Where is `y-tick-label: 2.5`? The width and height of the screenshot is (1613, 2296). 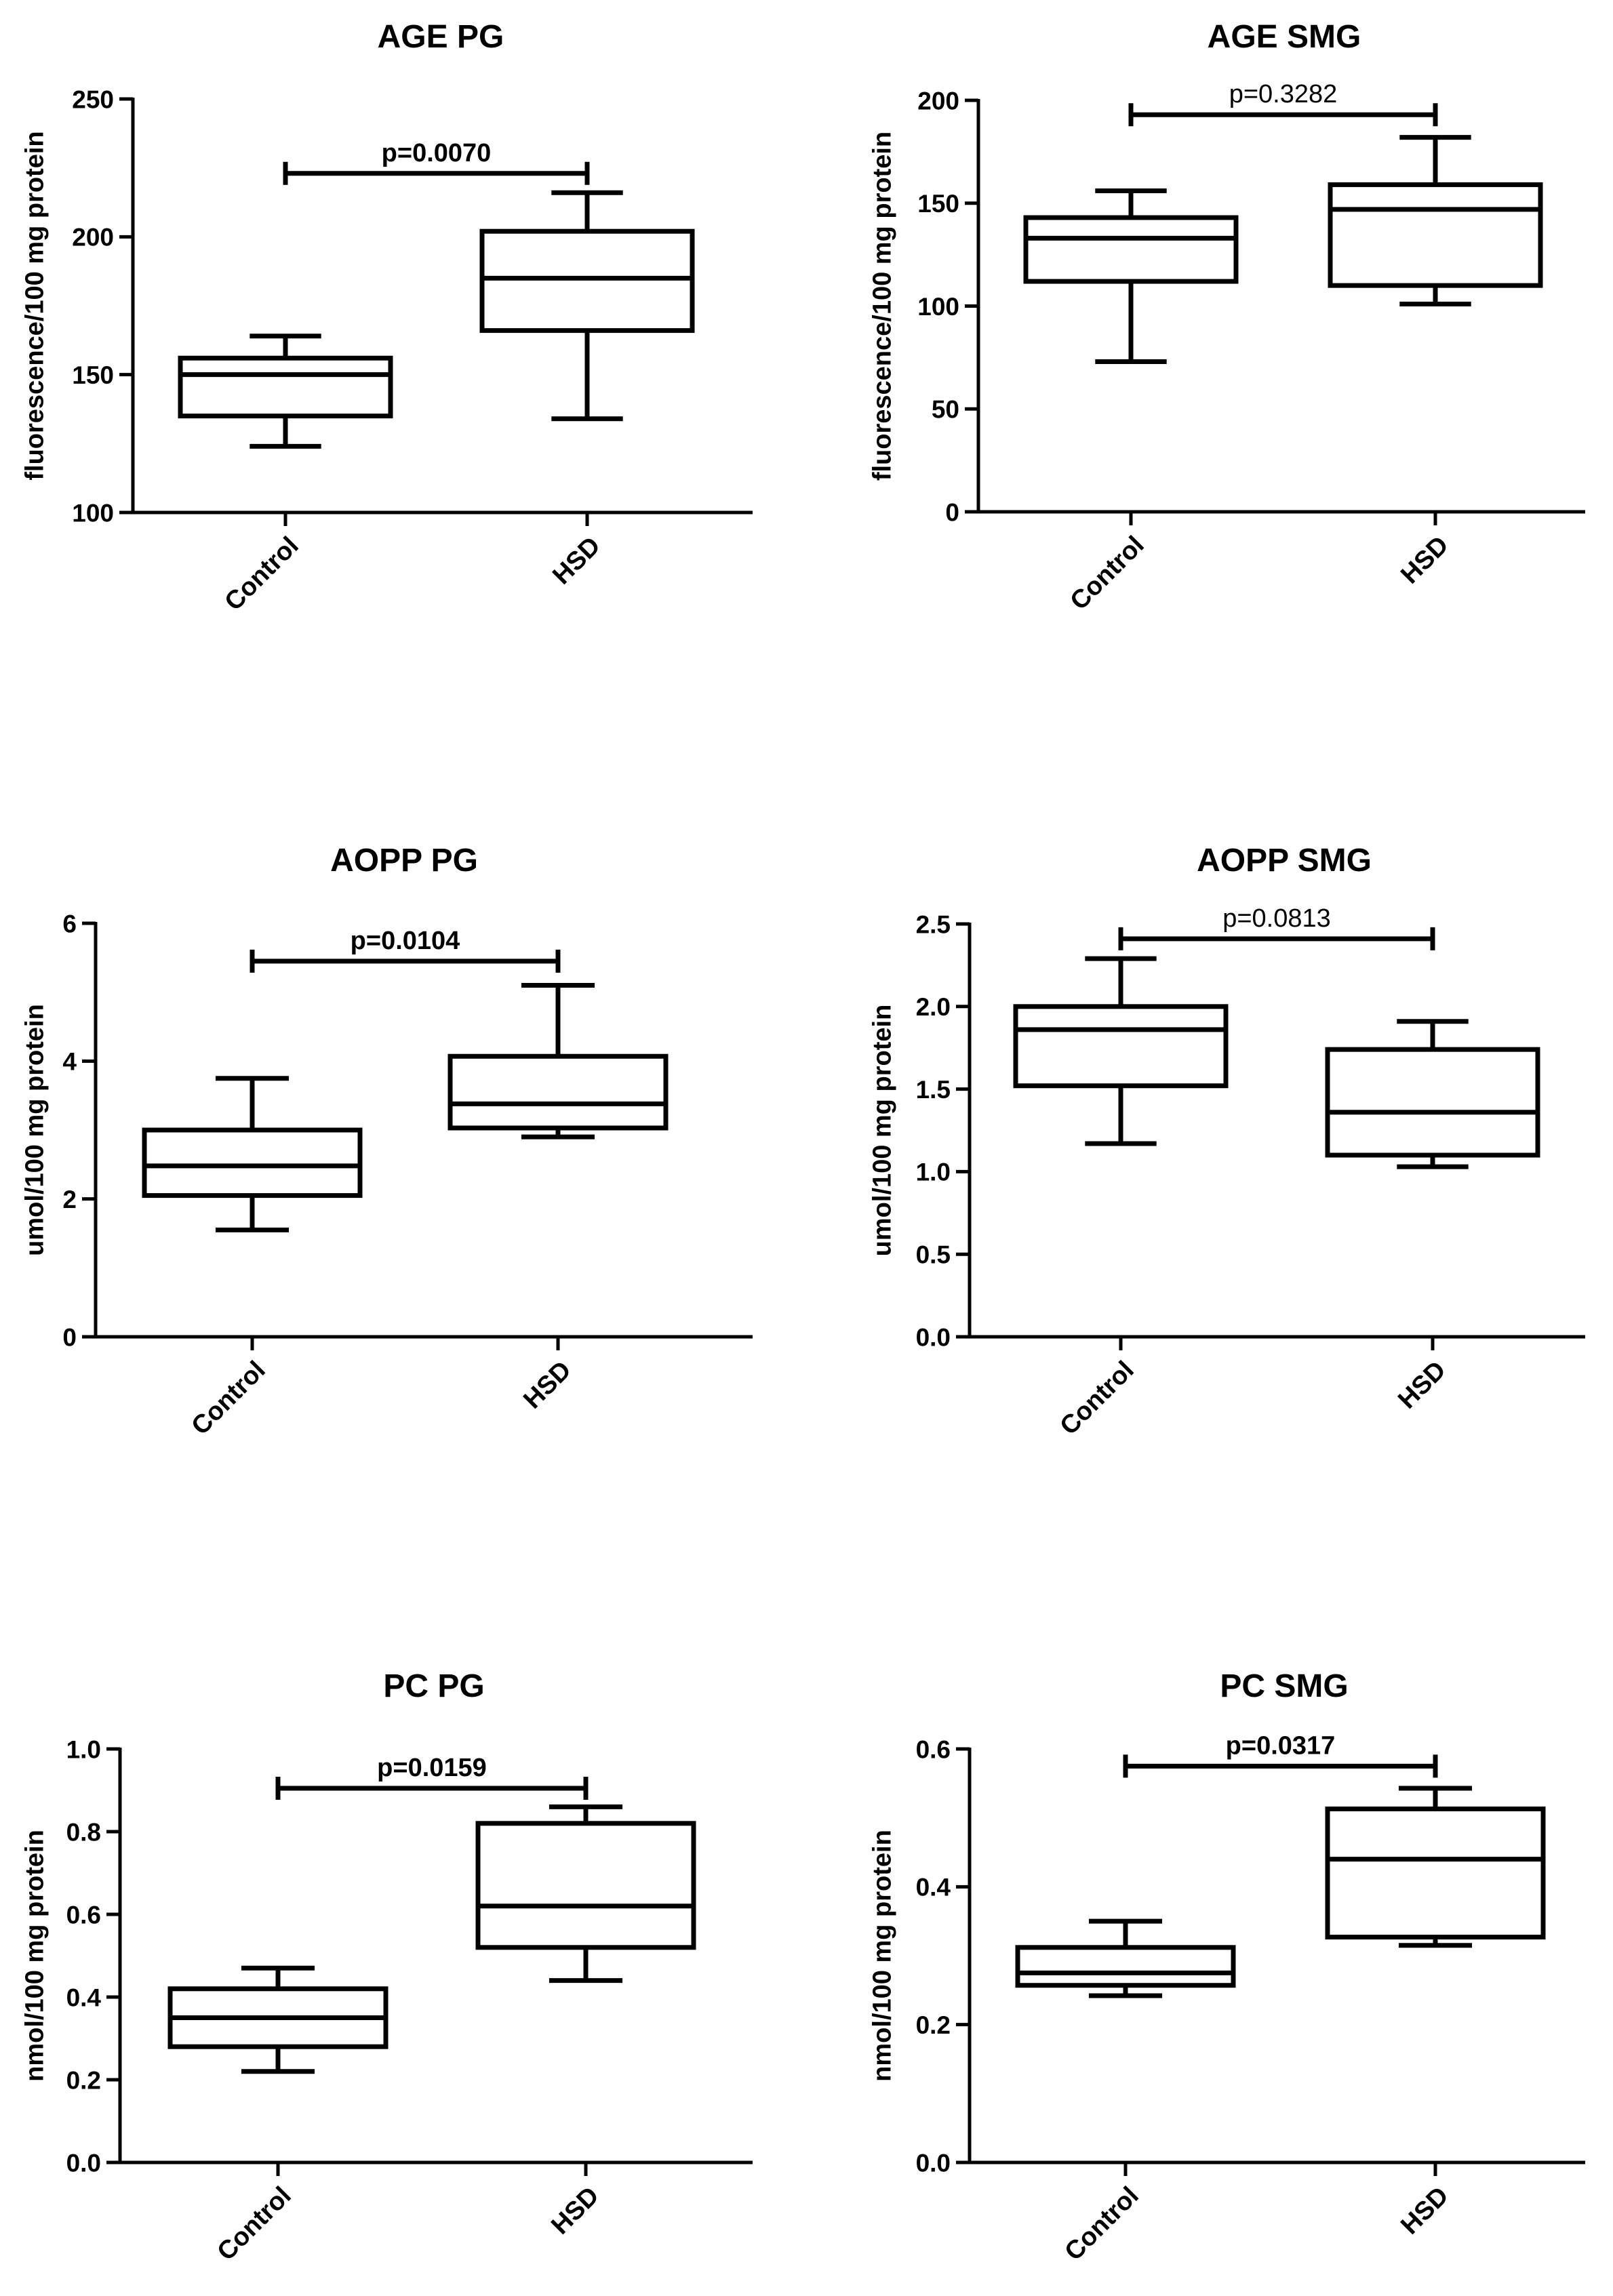
y-tick-label: 2.5 is located at coordinates (933, 924).